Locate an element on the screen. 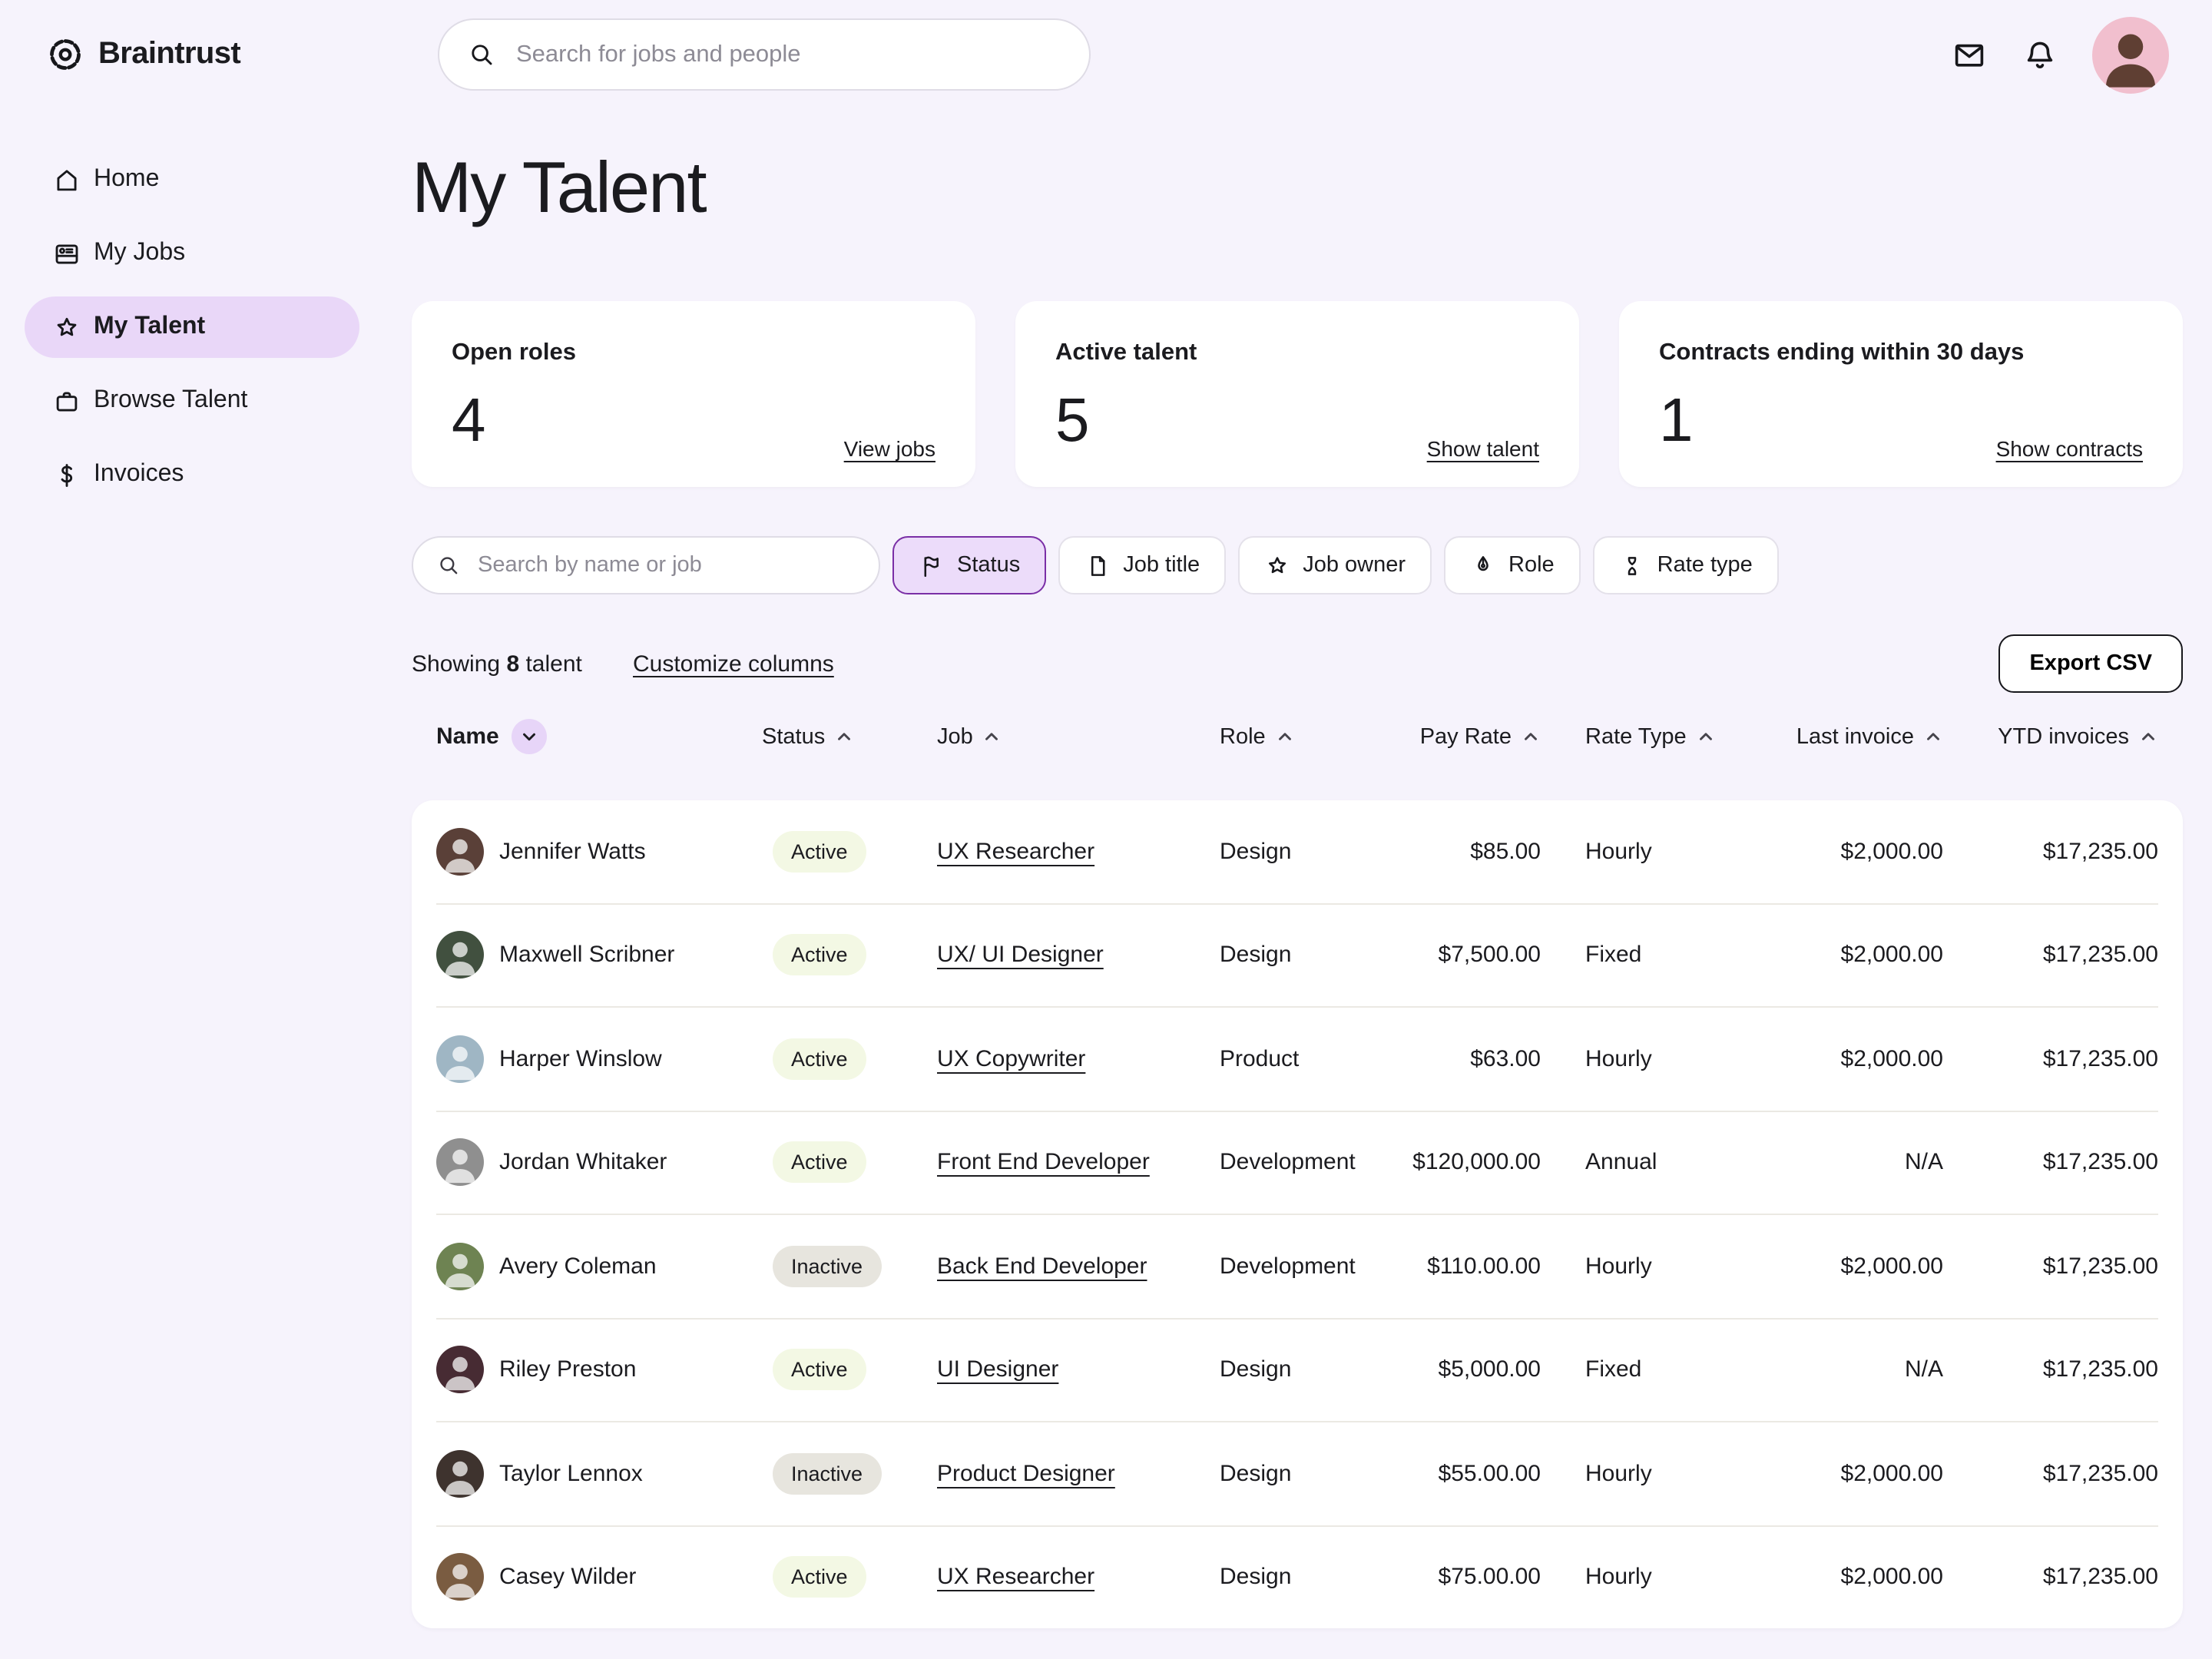 Image resolution: width=2212 pixels, height=1659 pixels. talent-name: Avery Coleman is located at coordinates (578, 1267).